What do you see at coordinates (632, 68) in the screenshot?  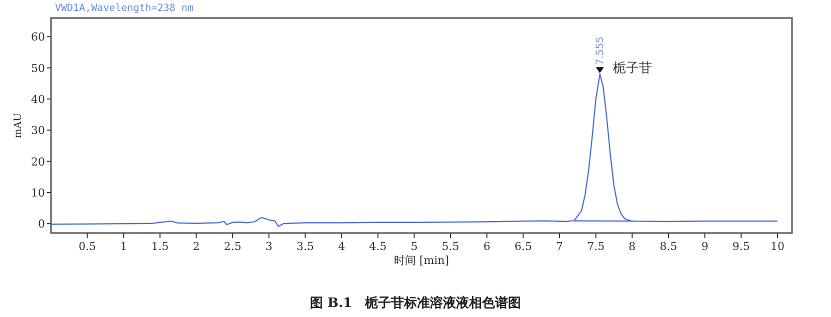 I see `annotation: 栀子苷` at bounding box center [632, 68].